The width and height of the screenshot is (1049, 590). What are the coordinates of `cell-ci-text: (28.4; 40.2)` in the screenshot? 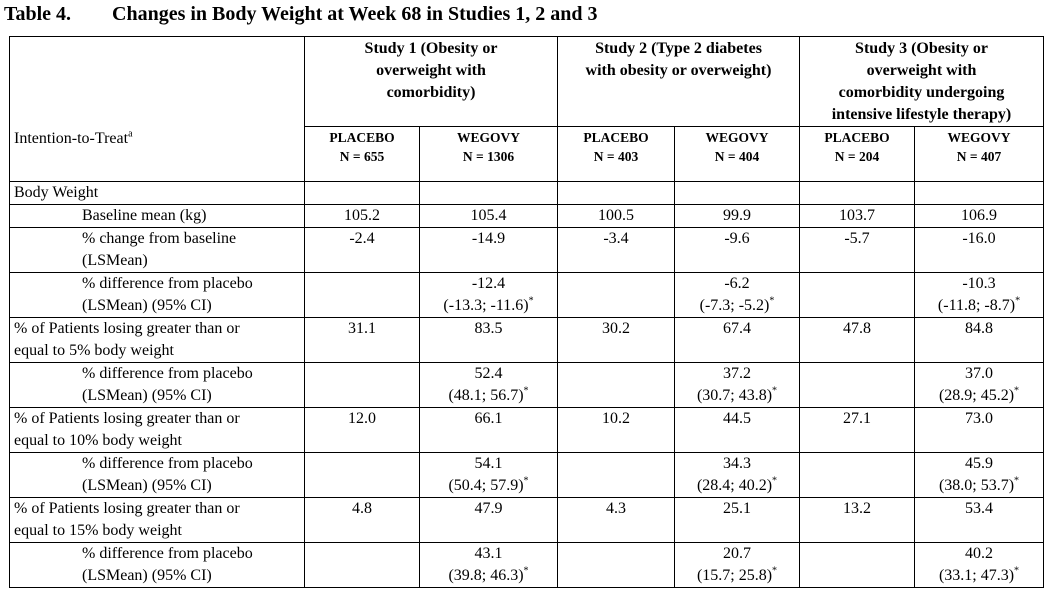 It's located at (734, 485).